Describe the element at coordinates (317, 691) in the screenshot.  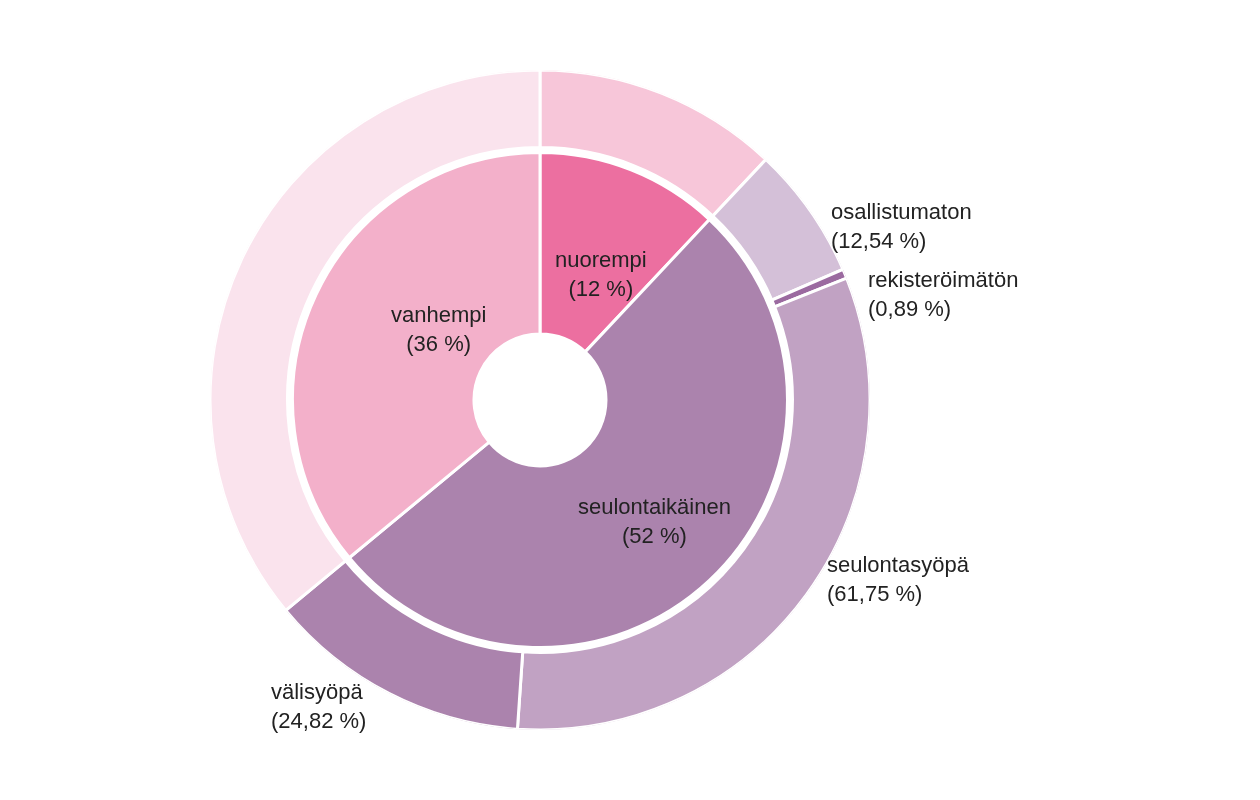
I see `slice-label: välisyöpä` at that location.